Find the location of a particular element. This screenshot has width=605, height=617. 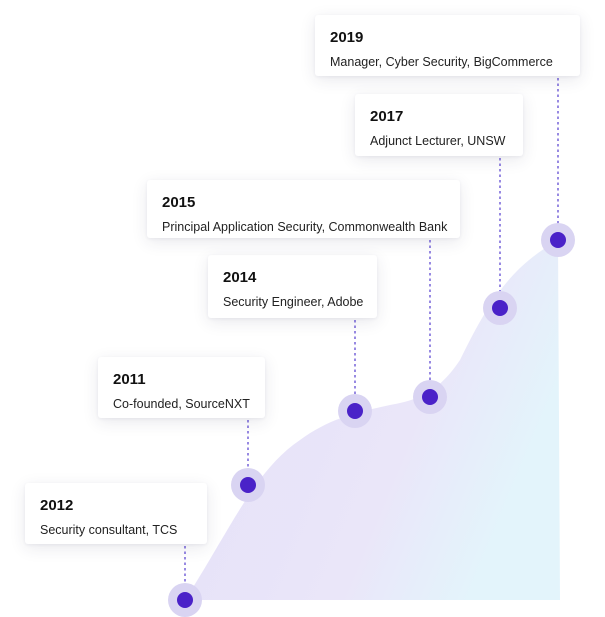

milestone-role: Security consultant, TCS is located at coordinates (109, 530).